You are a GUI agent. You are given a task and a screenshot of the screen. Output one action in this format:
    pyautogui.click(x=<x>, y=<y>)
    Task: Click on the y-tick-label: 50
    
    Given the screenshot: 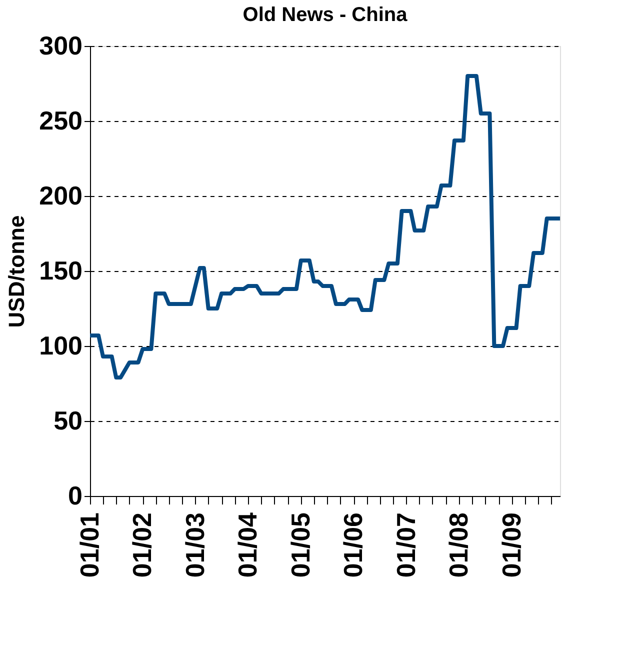 What is the action you would take?
    pyautogui.click(x=68, y=421)
    